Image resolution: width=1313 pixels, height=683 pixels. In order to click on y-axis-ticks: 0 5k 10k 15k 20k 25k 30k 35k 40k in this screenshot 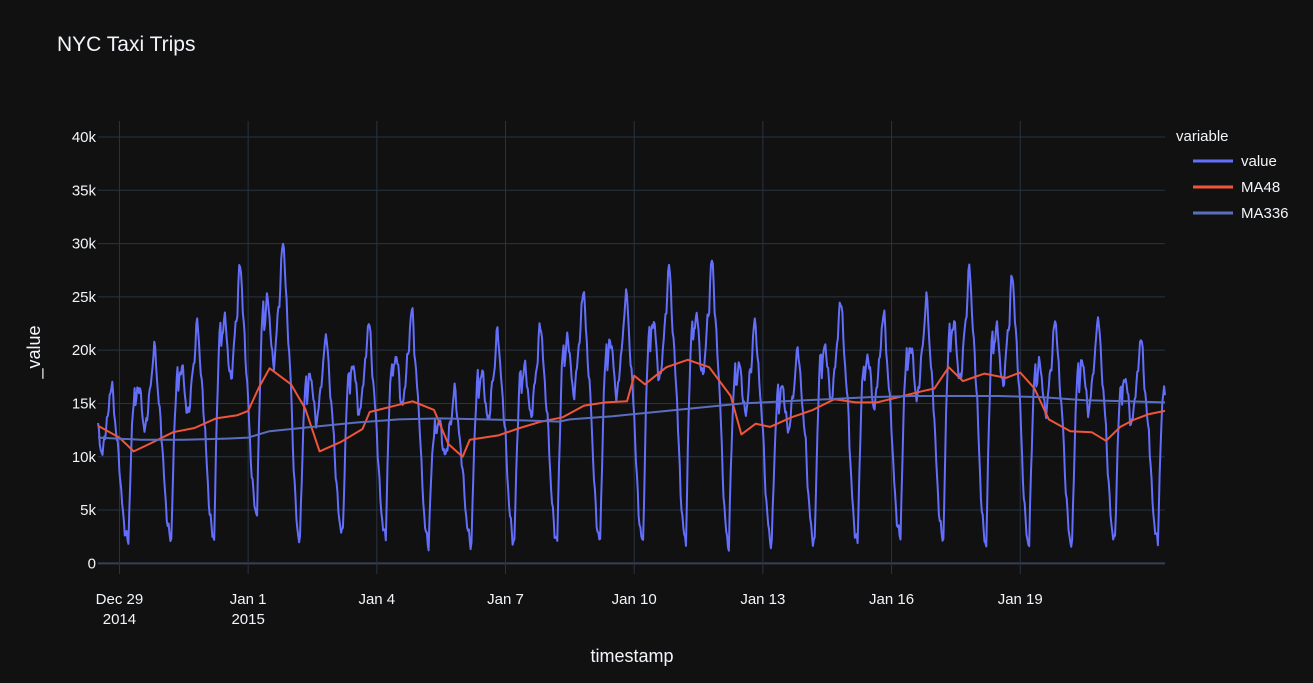, I will do `click(84, 350)`.